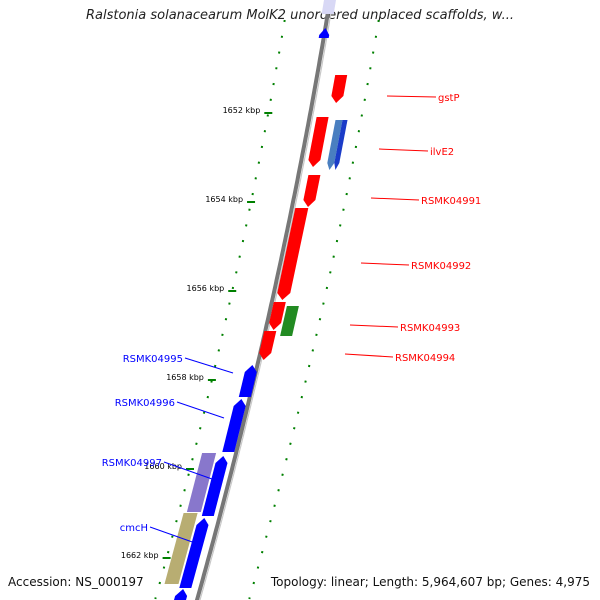 The width and height of the screenshot is (600, 600). I want to click on gene-label: RSMK04997, so click(132, 463).